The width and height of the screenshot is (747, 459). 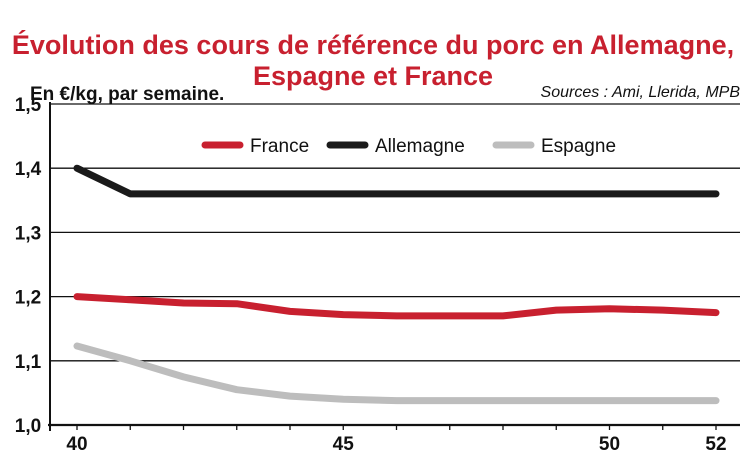 What do you see at coordinates (609, 444) in the screenshot?
I see `x-tick-label: 50` at bounding box center [609, 444].